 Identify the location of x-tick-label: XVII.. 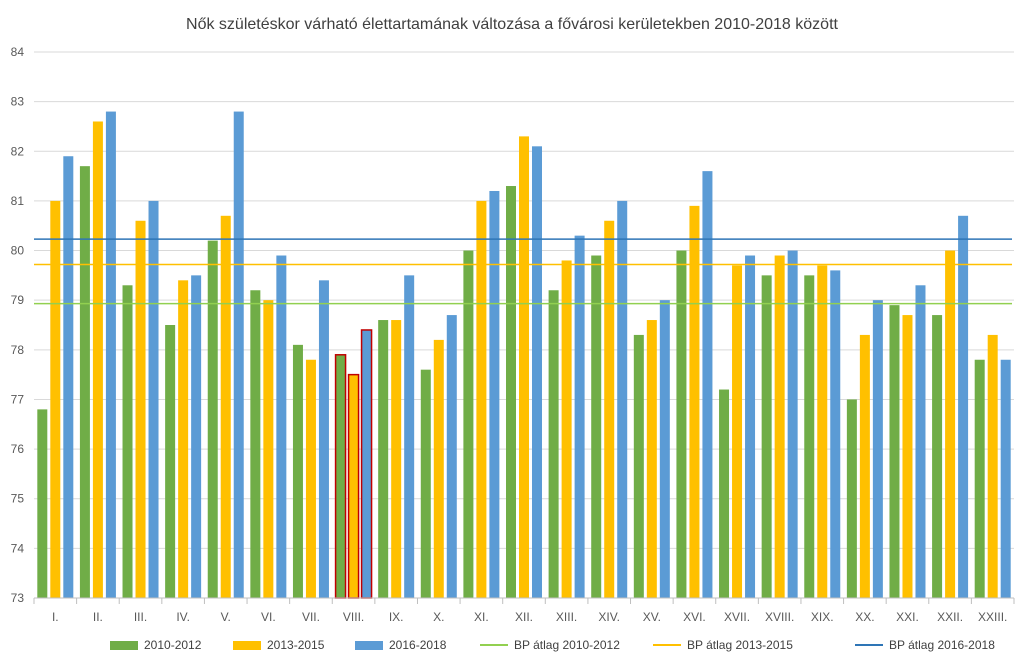
(737, 617).